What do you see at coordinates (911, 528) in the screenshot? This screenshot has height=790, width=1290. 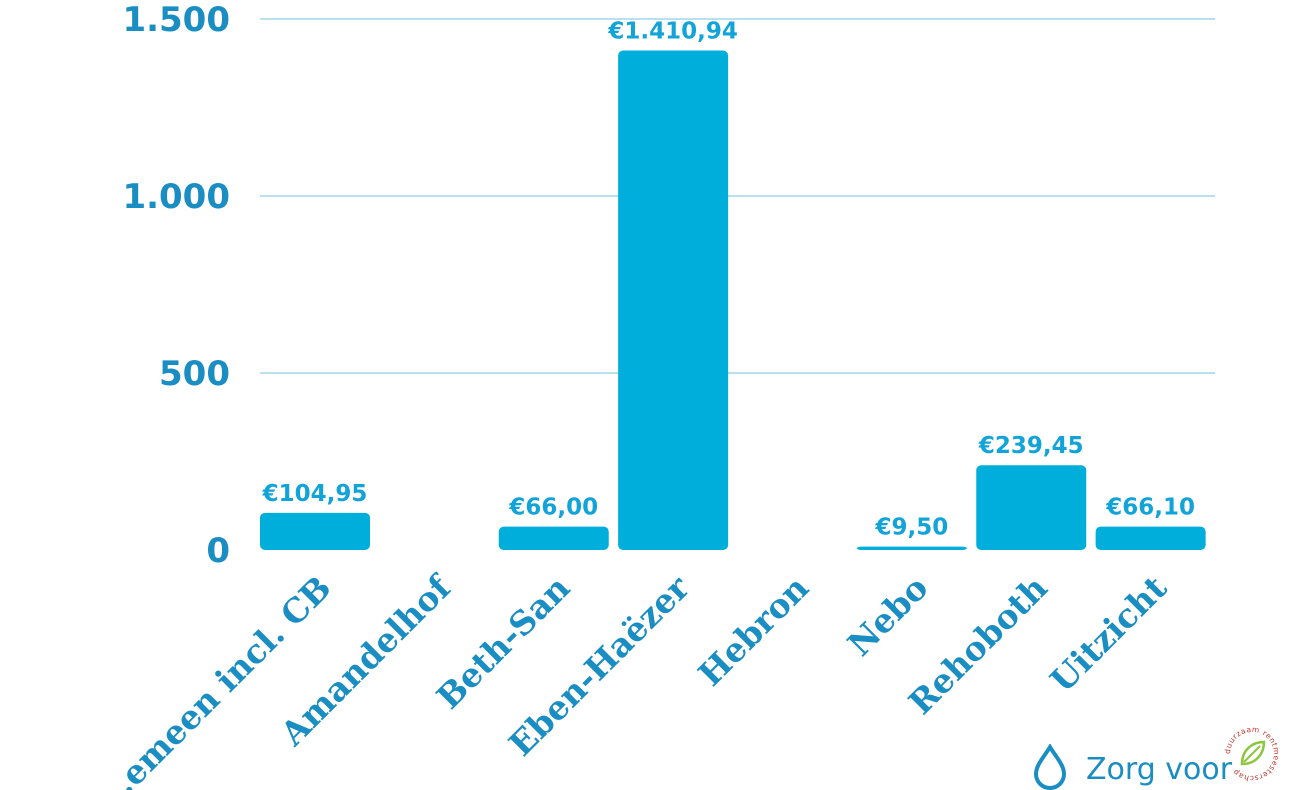 I see `value-label: €9,50` at bounding box center [911, 528].